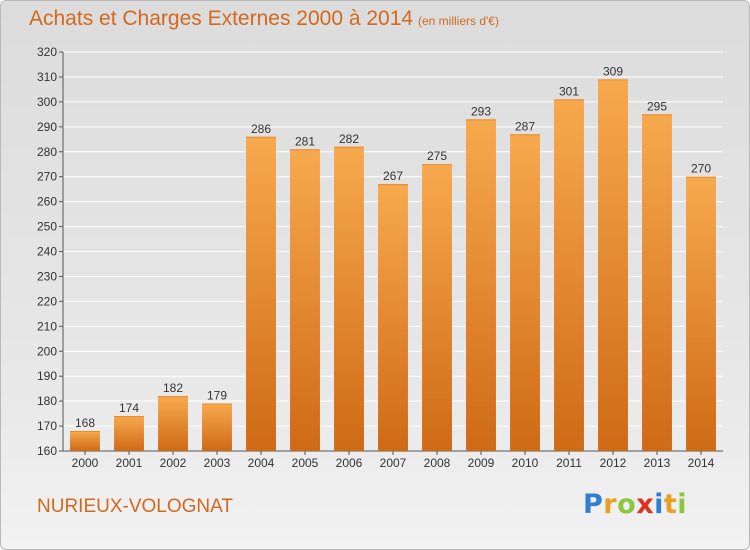  What do you see at coordinates (85, 423) in the screenshot?
I see `data-label: 168` at bounding box center [85, 423].